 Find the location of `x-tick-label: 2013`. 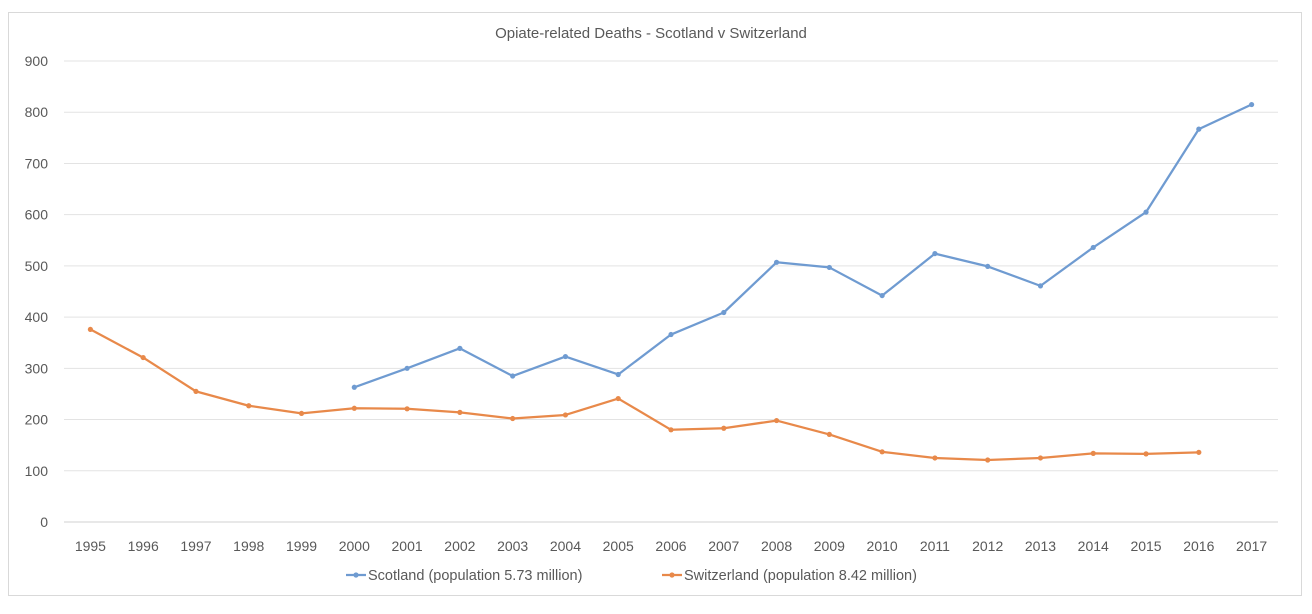

x-tick-label: 2013 is located at coordinates (1040, 546).